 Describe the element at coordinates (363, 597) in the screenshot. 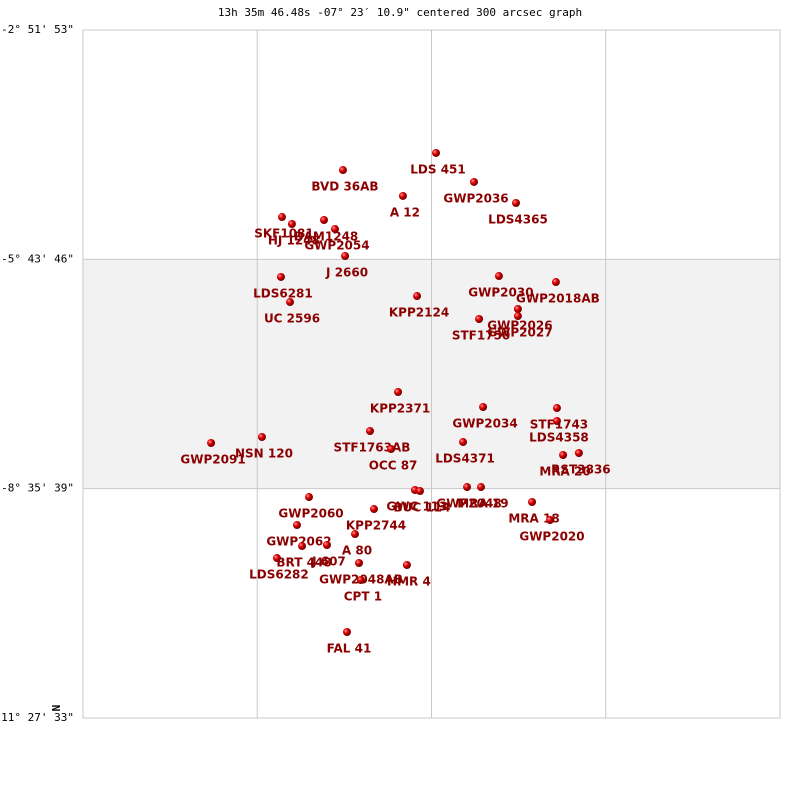

I see `star-label: CPT 1` at that location.